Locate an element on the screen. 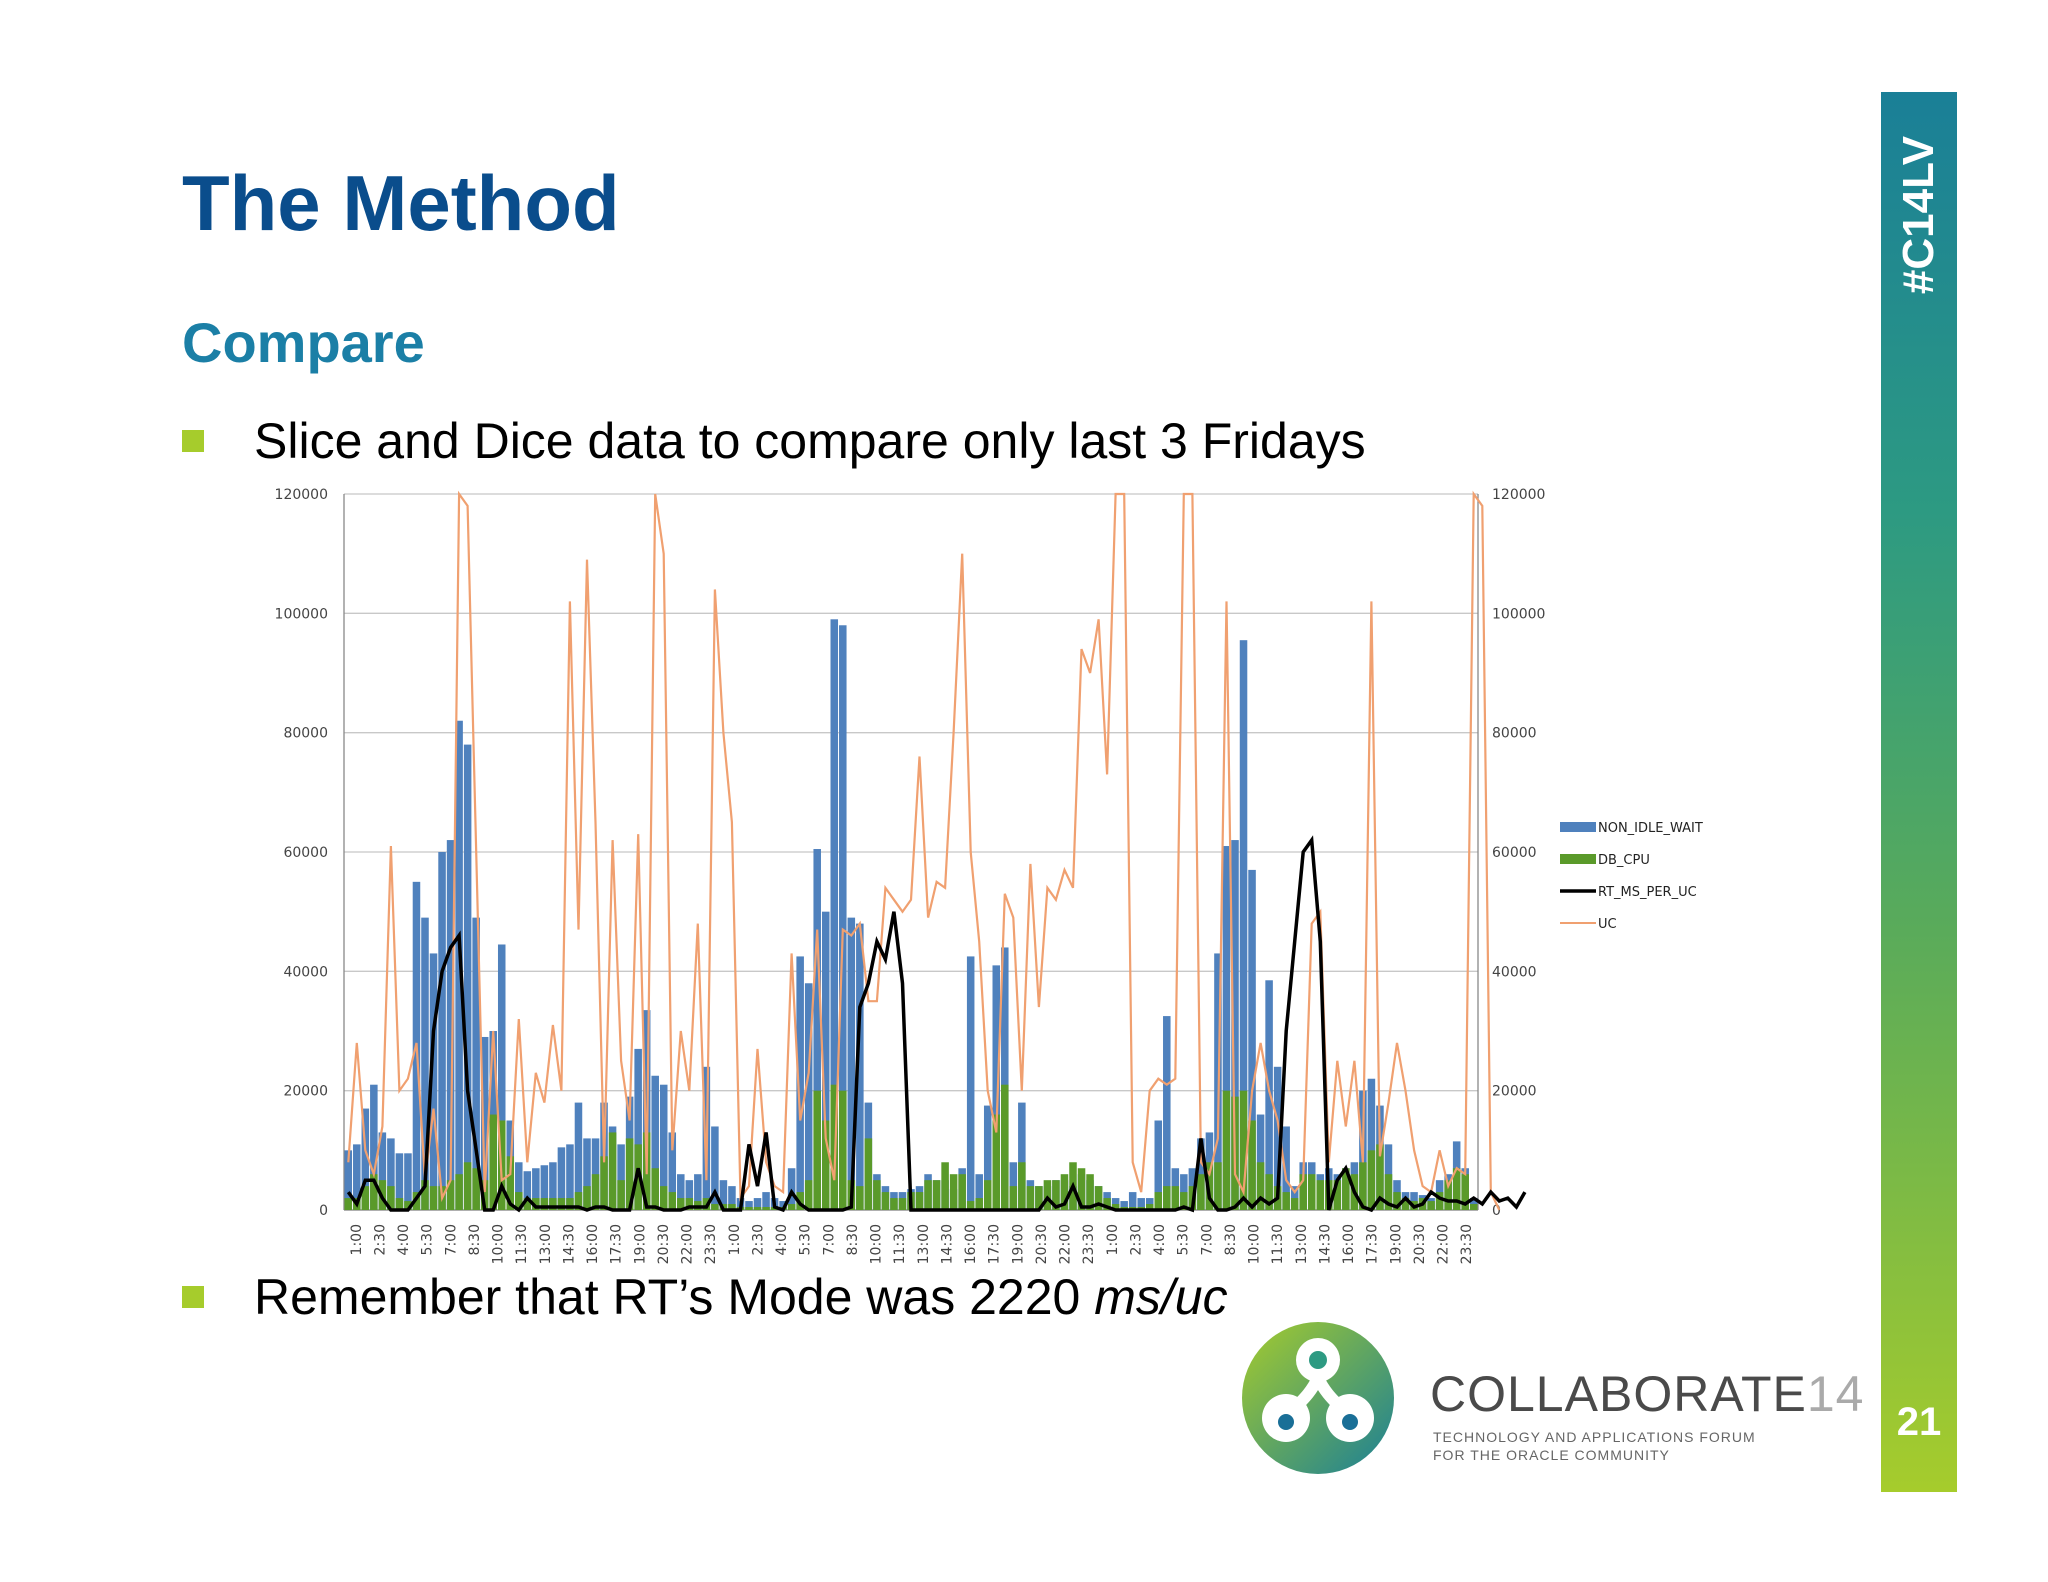 This screenshot has width=2048, height=1582. y-tick-label-right: 0 is located at coordinates (1496, 1211).